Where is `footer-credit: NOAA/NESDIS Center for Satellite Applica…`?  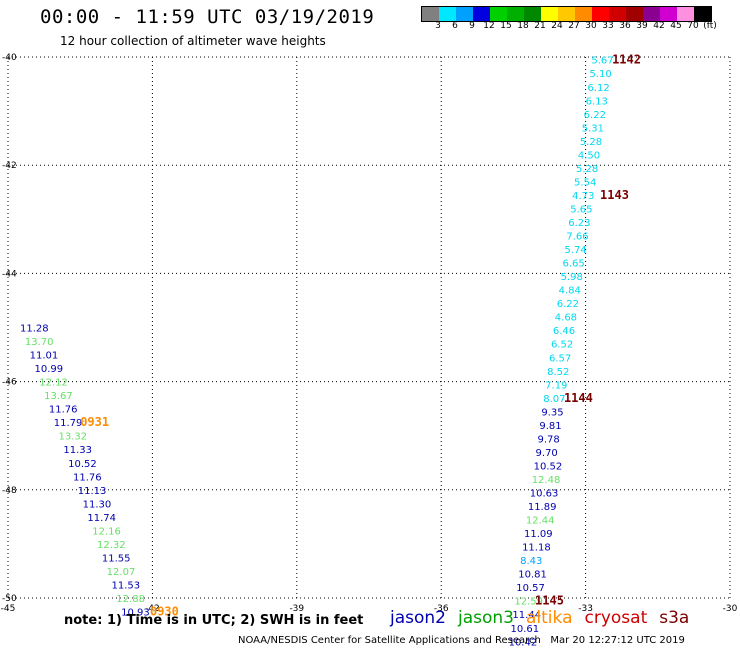 footer-credit: NOAA/NESDIS Center for Satellite Applica… is located at coordinates (461, 640).